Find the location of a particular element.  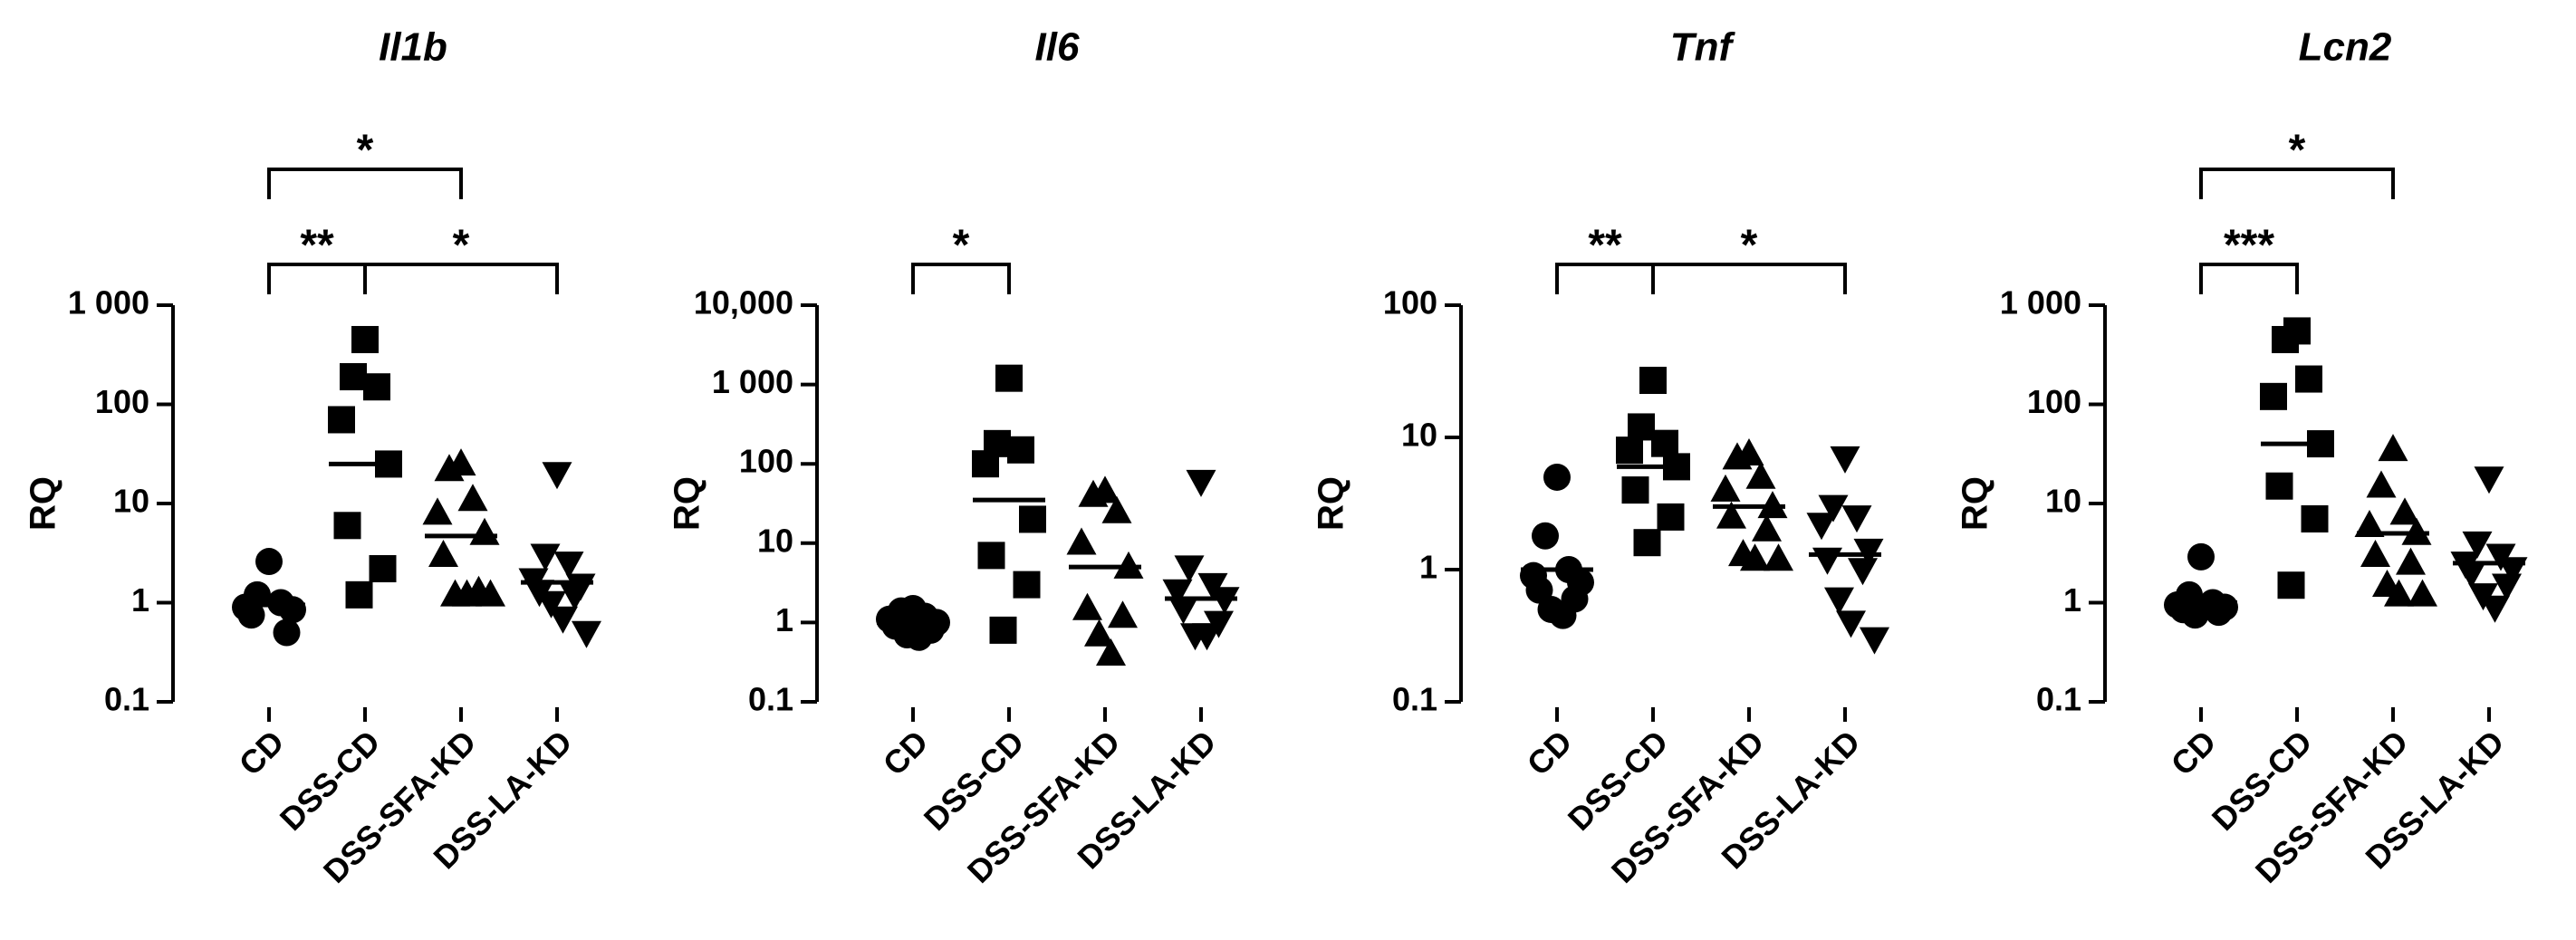

y-tick-label: 10,000 is located at coordinates (743, 302).